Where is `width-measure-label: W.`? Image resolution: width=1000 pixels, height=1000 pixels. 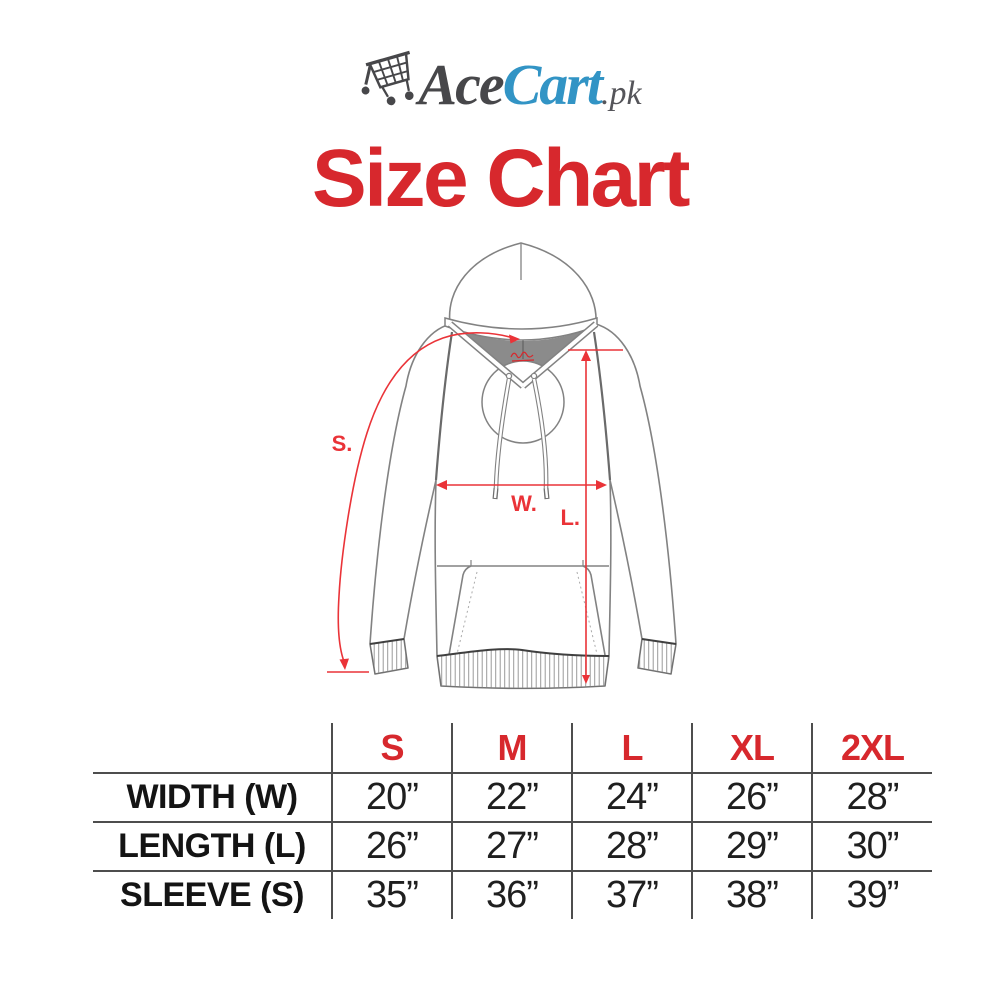 width-measure-label: W. is located at coordinates (524, 503).